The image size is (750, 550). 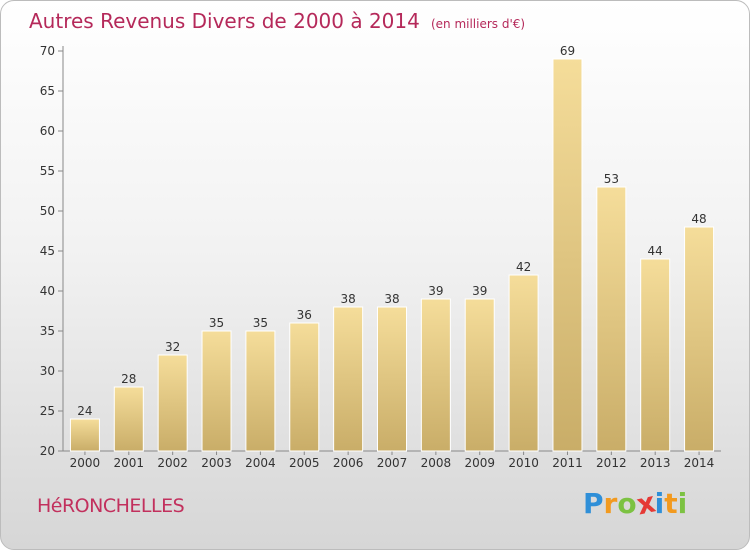 What do you see at coordinates (435, 375) in the screenshot?
I see `bar-2008` at bounding box center [435, 375].